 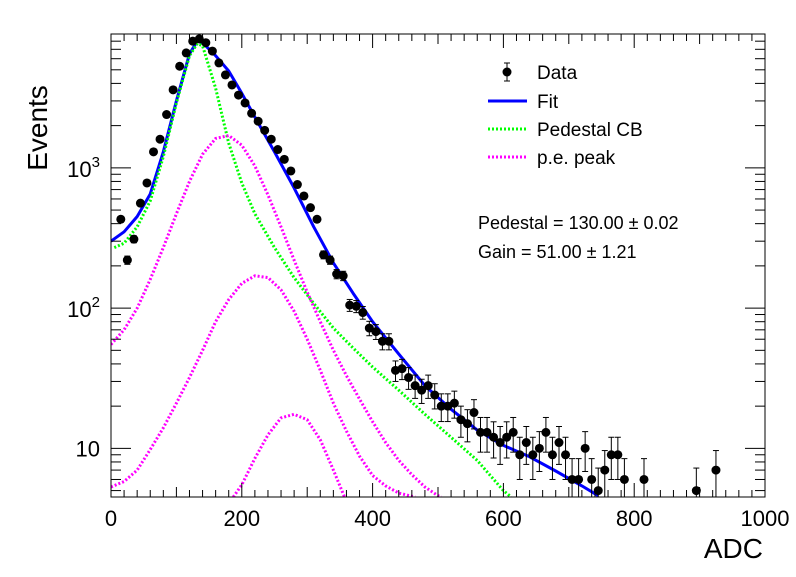 I want to click on legend-item: Fit, so click(x=523, y=102).